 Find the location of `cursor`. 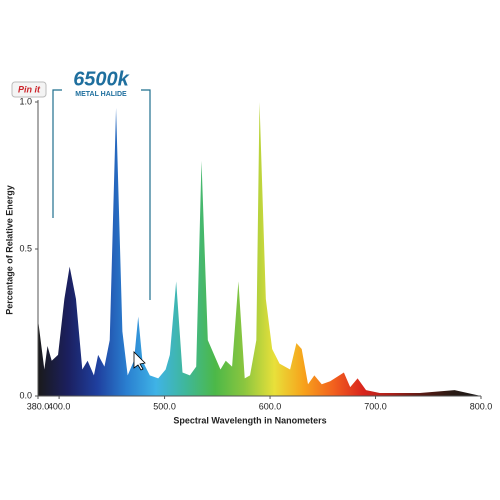

cursor is located at coordinates (139, 361).